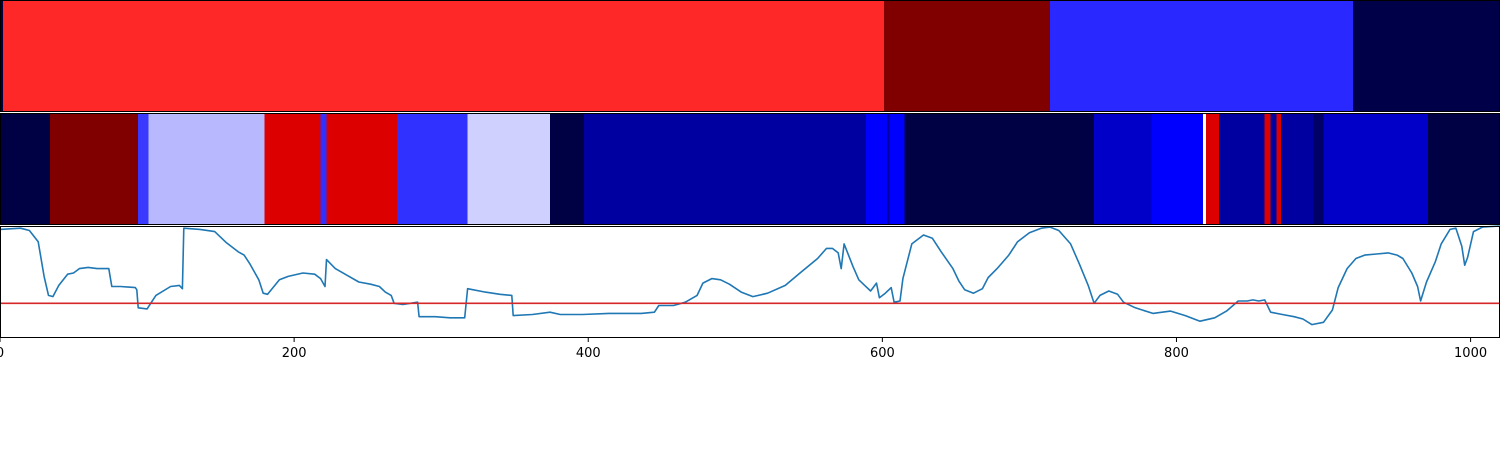 Image resolution: width=1500 pixels, height=450 pixels. Describe the element at coordinates (743, 349) in the screenshot. I see `x-axis: 0 200 400 600 800 1000` at that location.